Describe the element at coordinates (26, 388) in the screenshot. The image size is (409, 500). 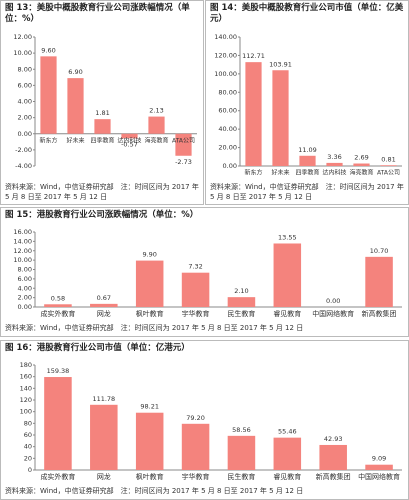
I see `y-tick-label: 140` at that location.